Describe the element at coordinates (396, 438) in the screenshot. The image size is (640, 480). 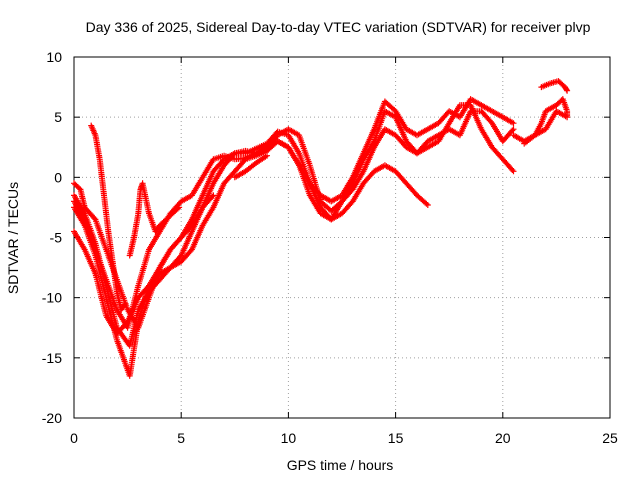
I see `x-tick-label: 15` at that location.